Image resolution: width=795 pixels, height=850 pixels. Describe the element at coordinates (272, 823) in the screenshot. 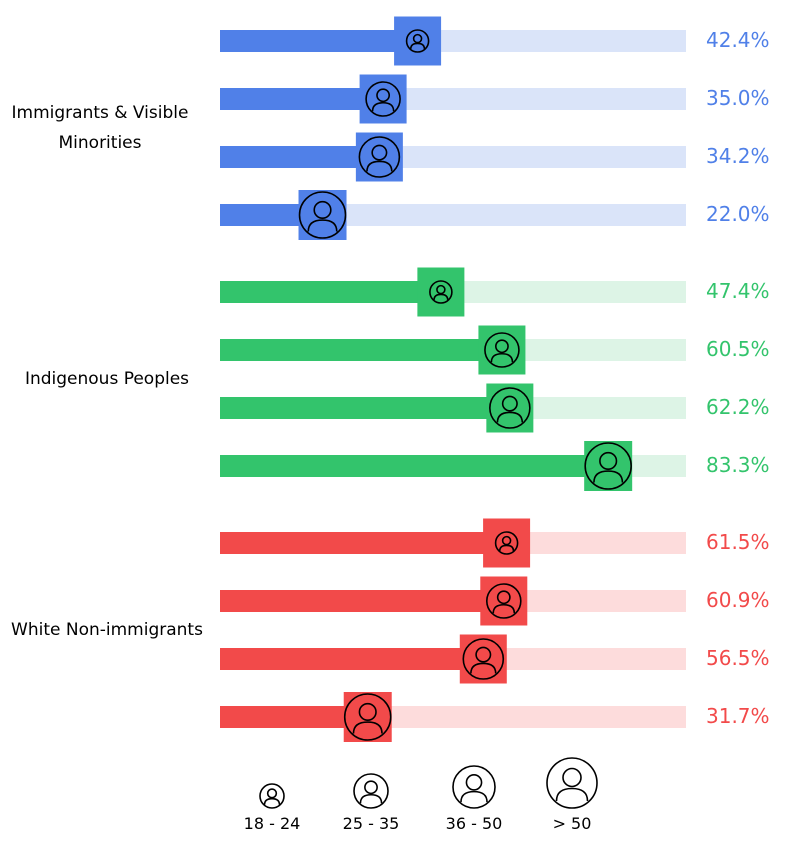

I see `legend-label: 18 - 24` at that location.